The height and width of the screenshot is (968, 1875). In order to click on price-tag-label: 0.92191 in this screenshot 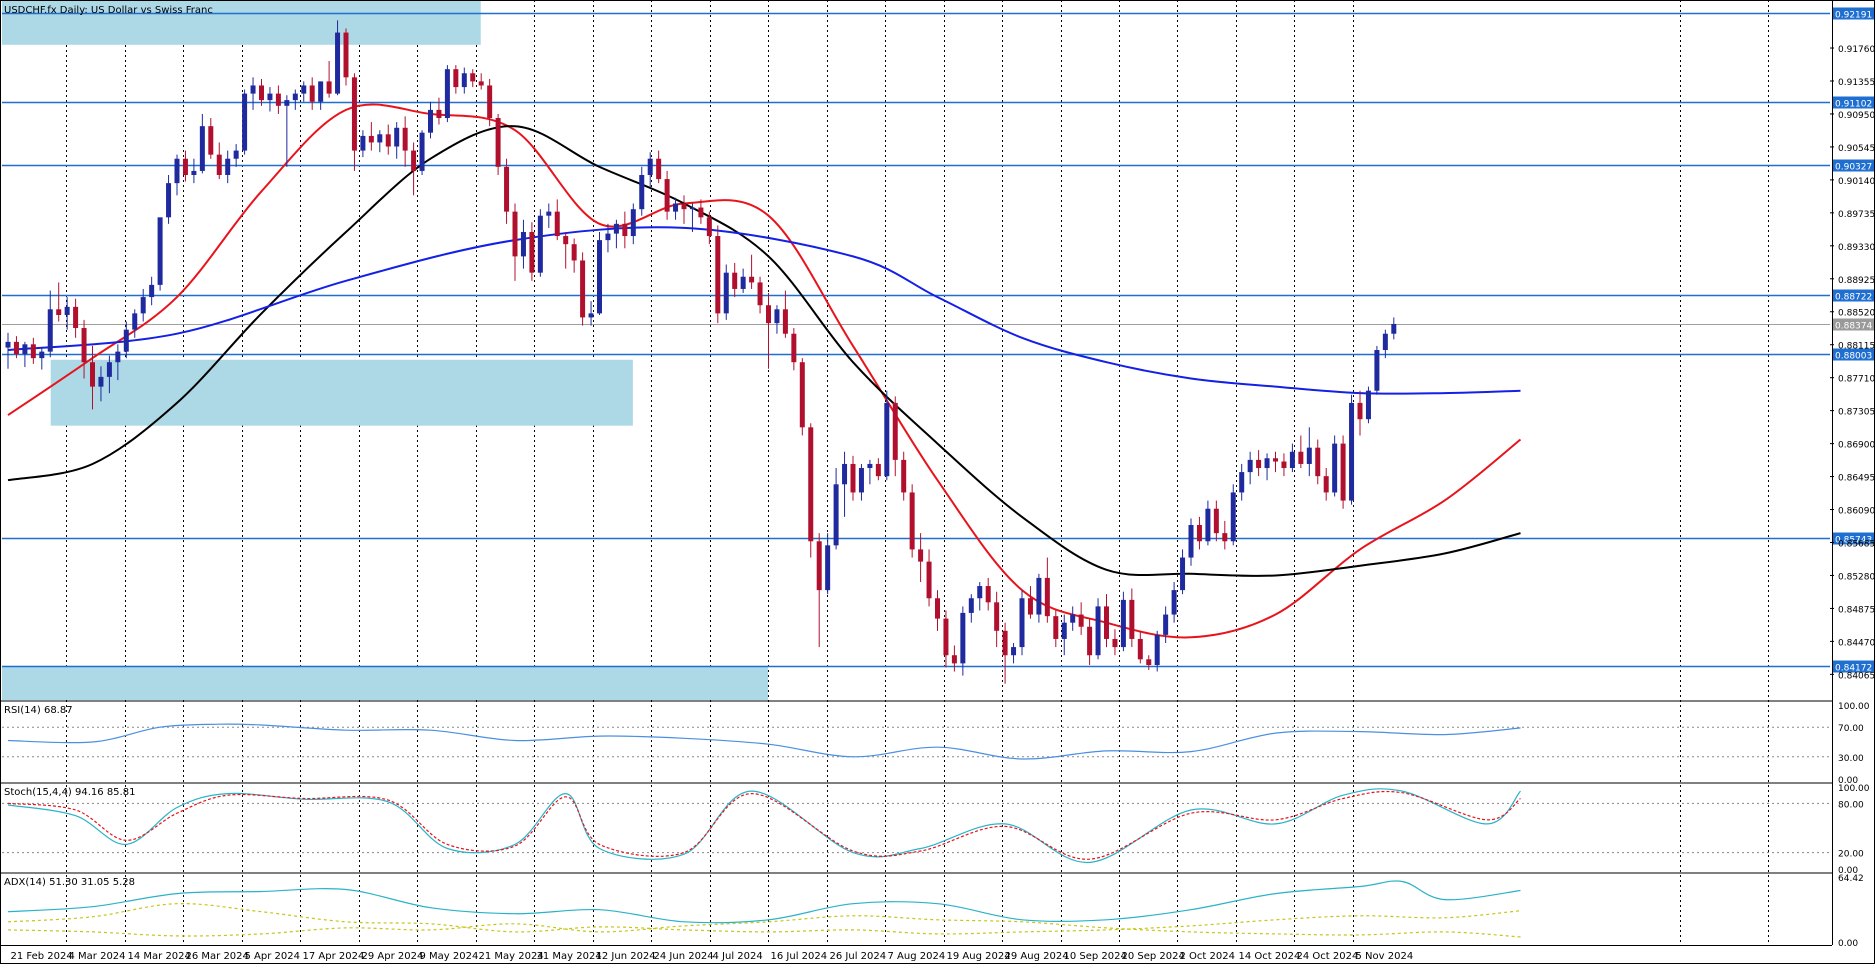, I will do `click(1853, 16)`.